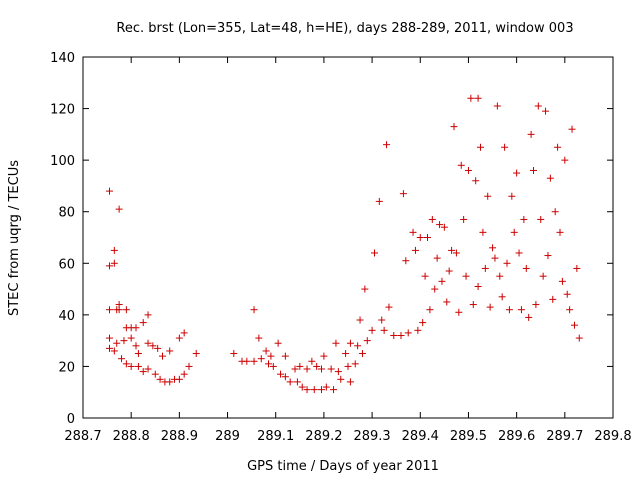 Image resolution: width=640 pixels, height=480 pixels. I want to click on y-tick-label: 60, so click(66, 264).